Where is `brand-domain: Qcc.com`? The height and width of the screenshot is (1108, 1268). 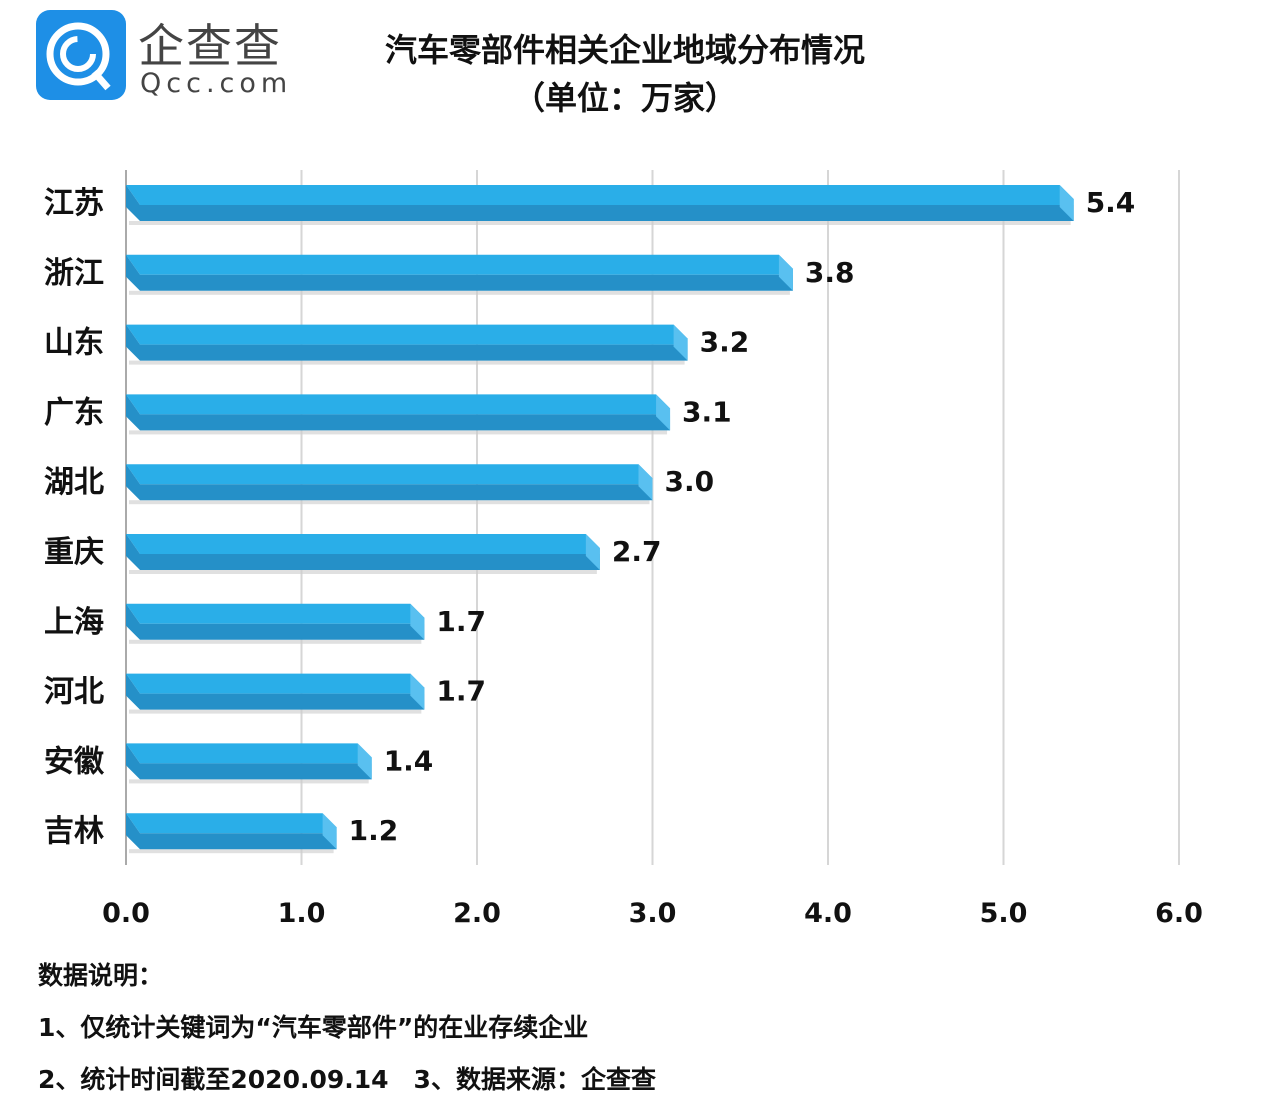 brand-domain: Qcc.com is located at coordinates (216, 83).